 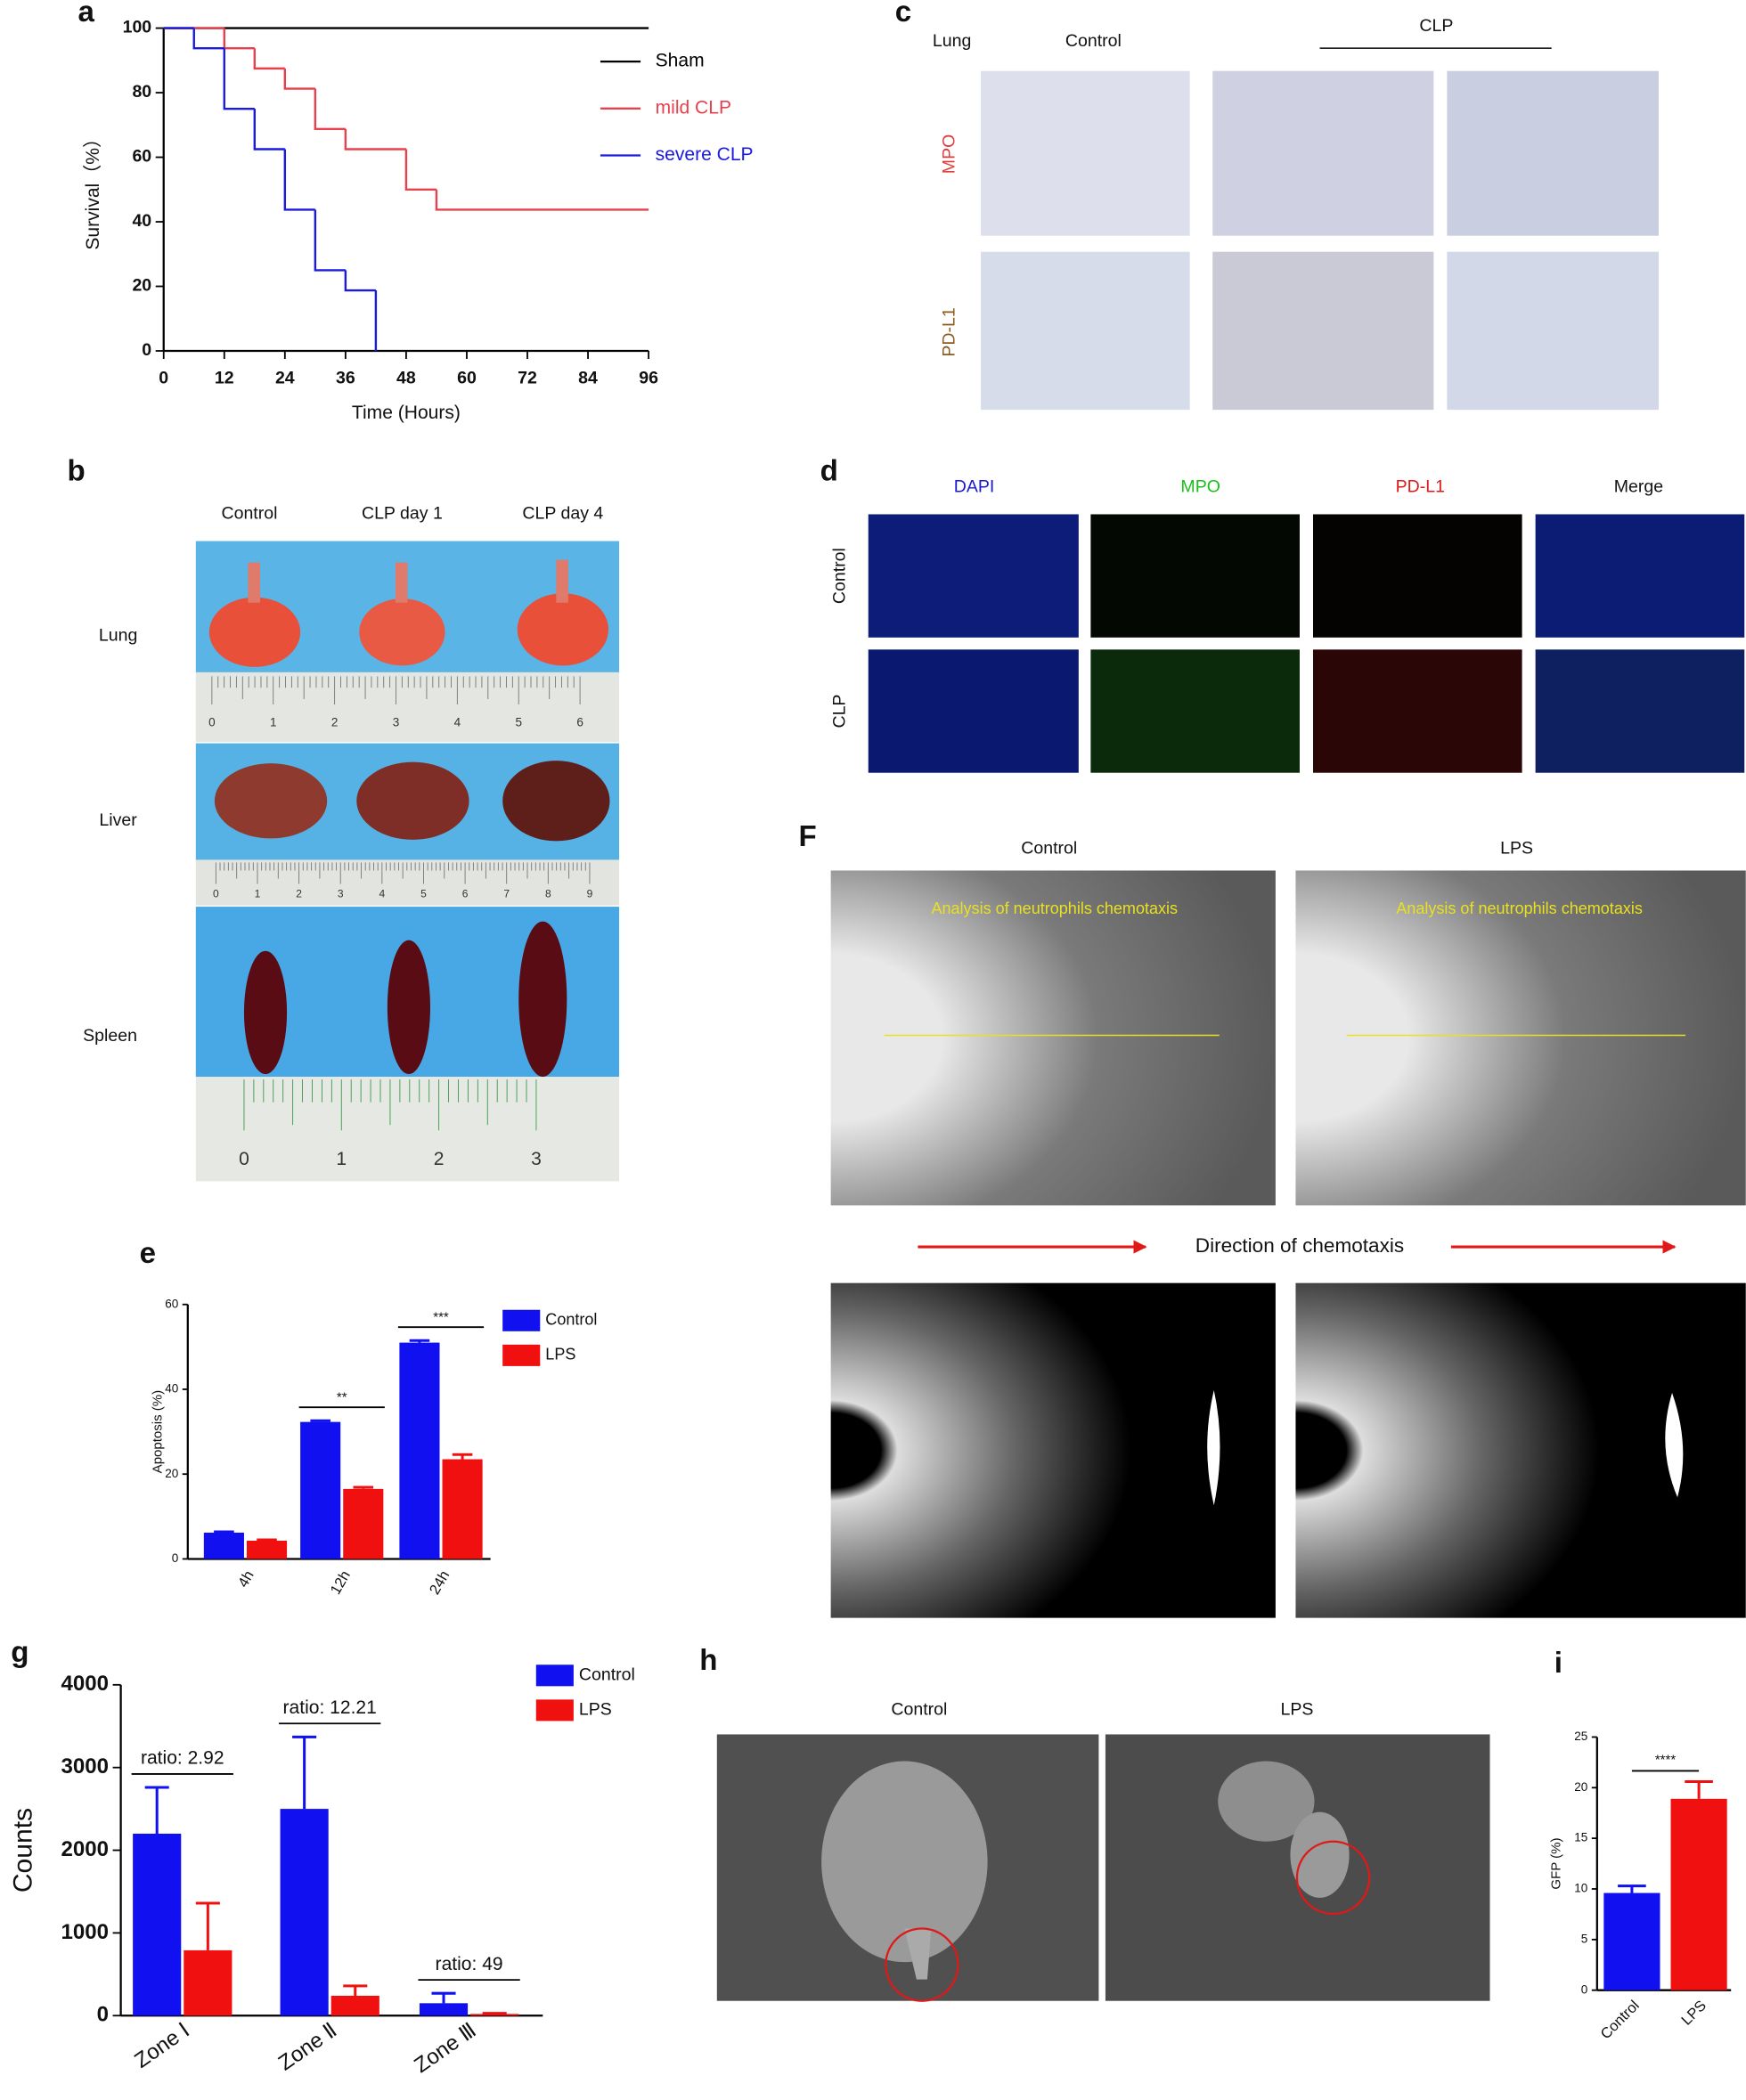 What do you see at coordinates (949, 154) in the screenshot?
I see `row-label: MPO` at bounding box center [949, 154].